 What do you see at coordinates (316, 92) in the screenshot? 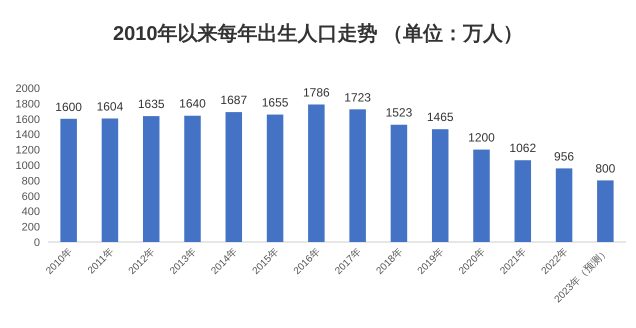
I see `data-label: 1786` at bounding box center [316, 92].